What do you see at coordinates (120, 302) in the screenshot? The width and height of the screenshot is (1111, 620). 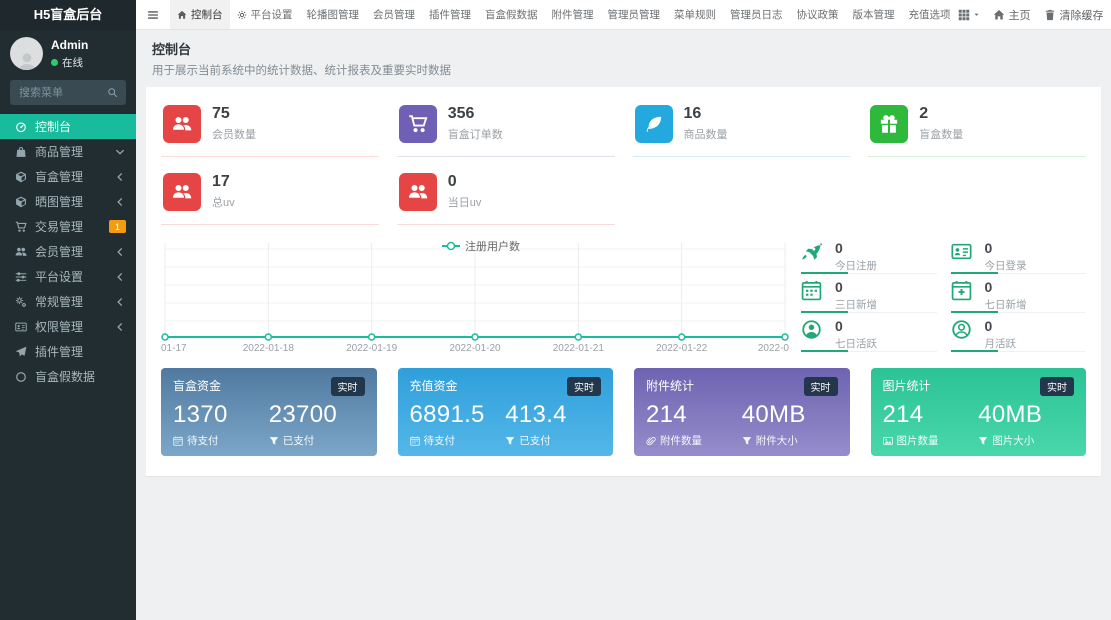 I see `chevron-left-icon` at bounding box center [120, 302].